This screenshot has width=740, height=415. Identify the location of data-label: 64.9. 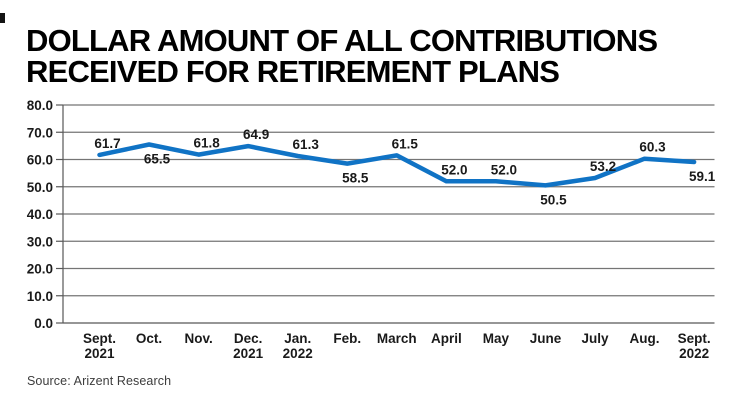
(256, 134).